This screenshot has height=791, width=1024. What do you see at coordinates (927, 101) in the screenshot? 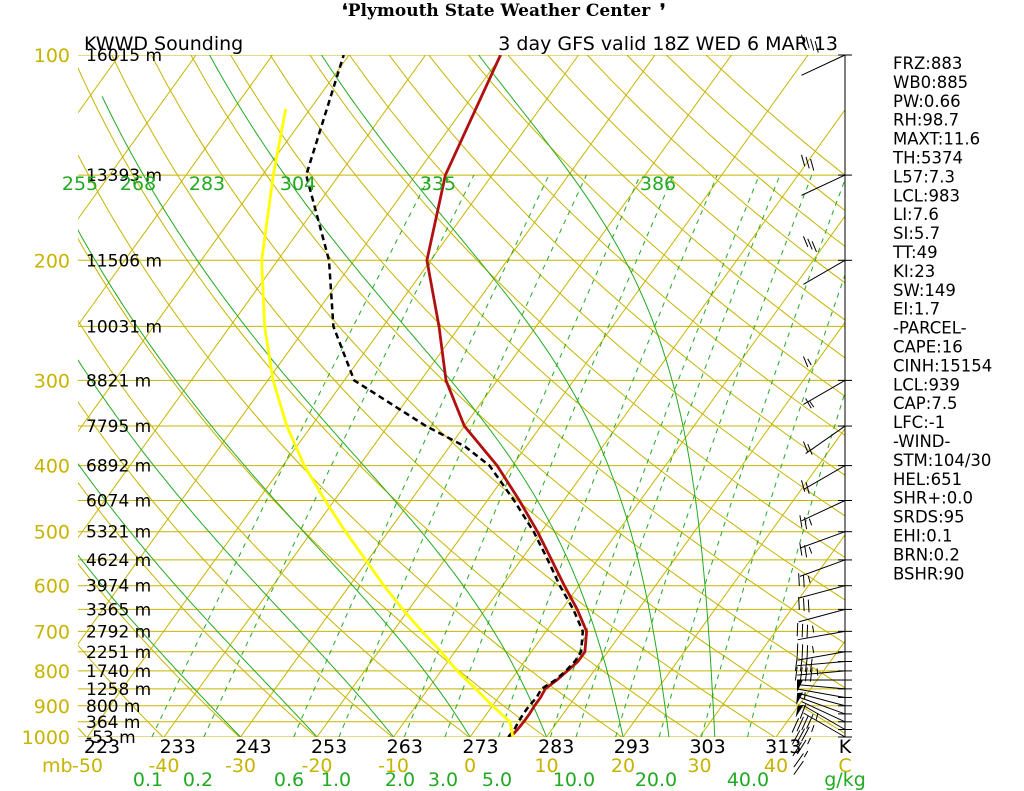
I see `index-line: PW:0.66` at bounding box center [927, 101].